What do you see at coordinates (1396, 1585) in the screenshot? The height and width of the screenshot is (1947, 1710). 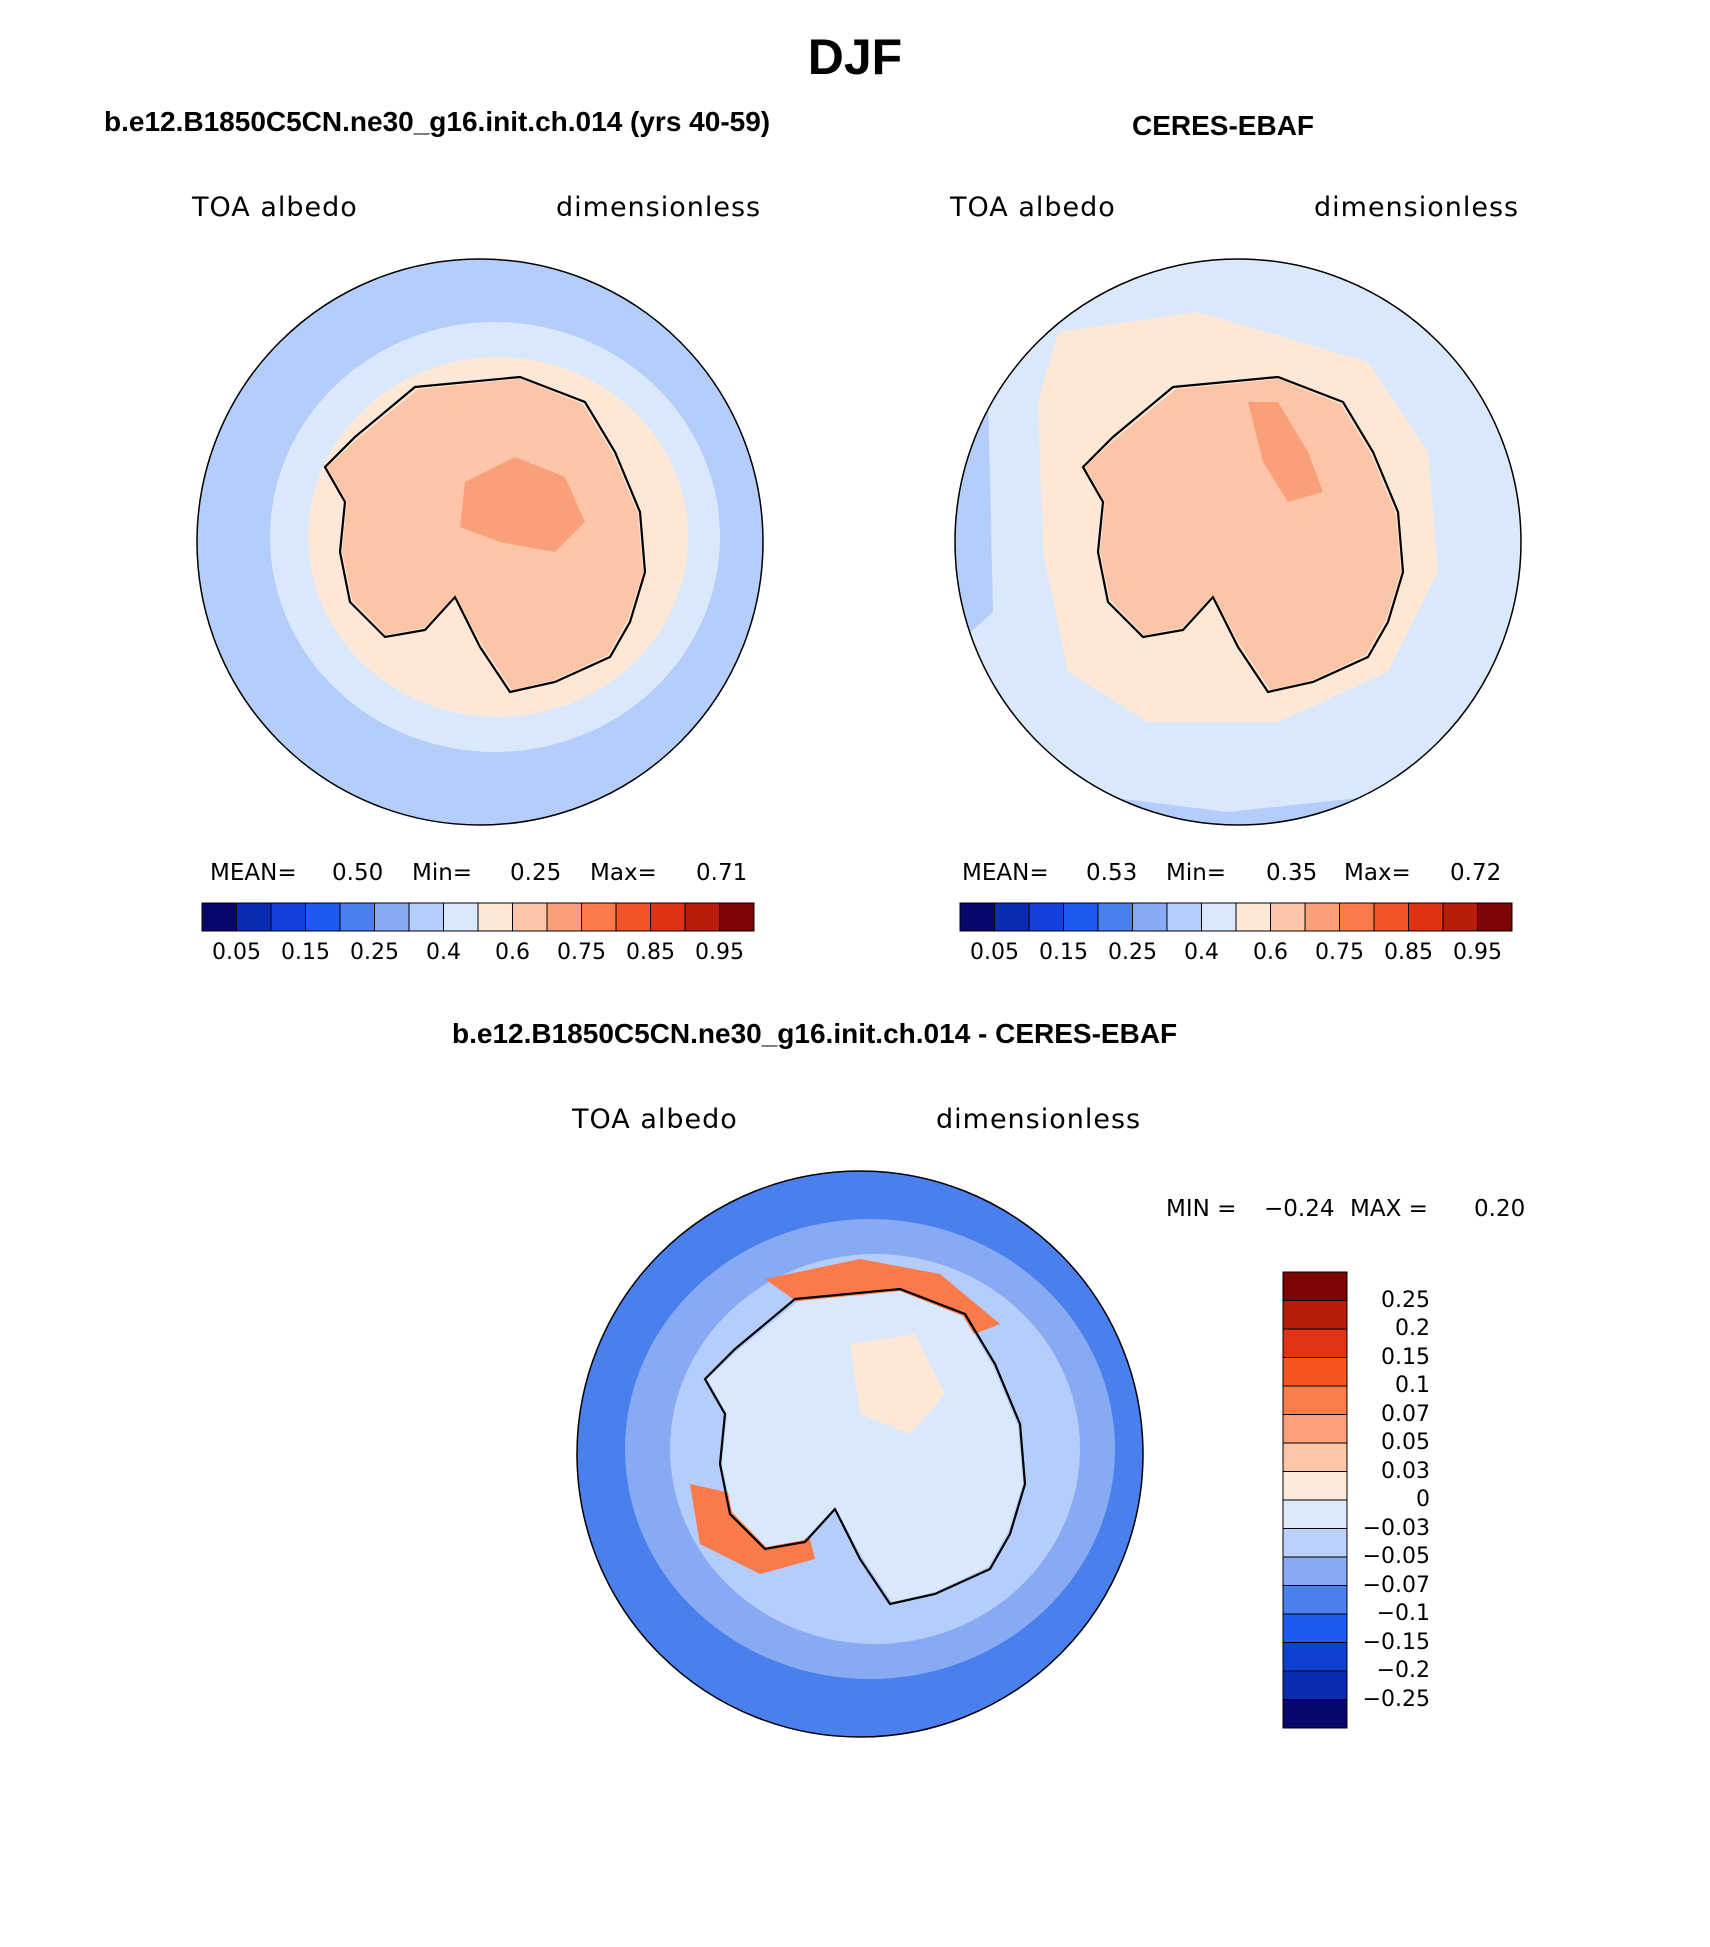 I see `diff-colorbar-tick-label: −0.07` at bounding box center [1396, 1585].